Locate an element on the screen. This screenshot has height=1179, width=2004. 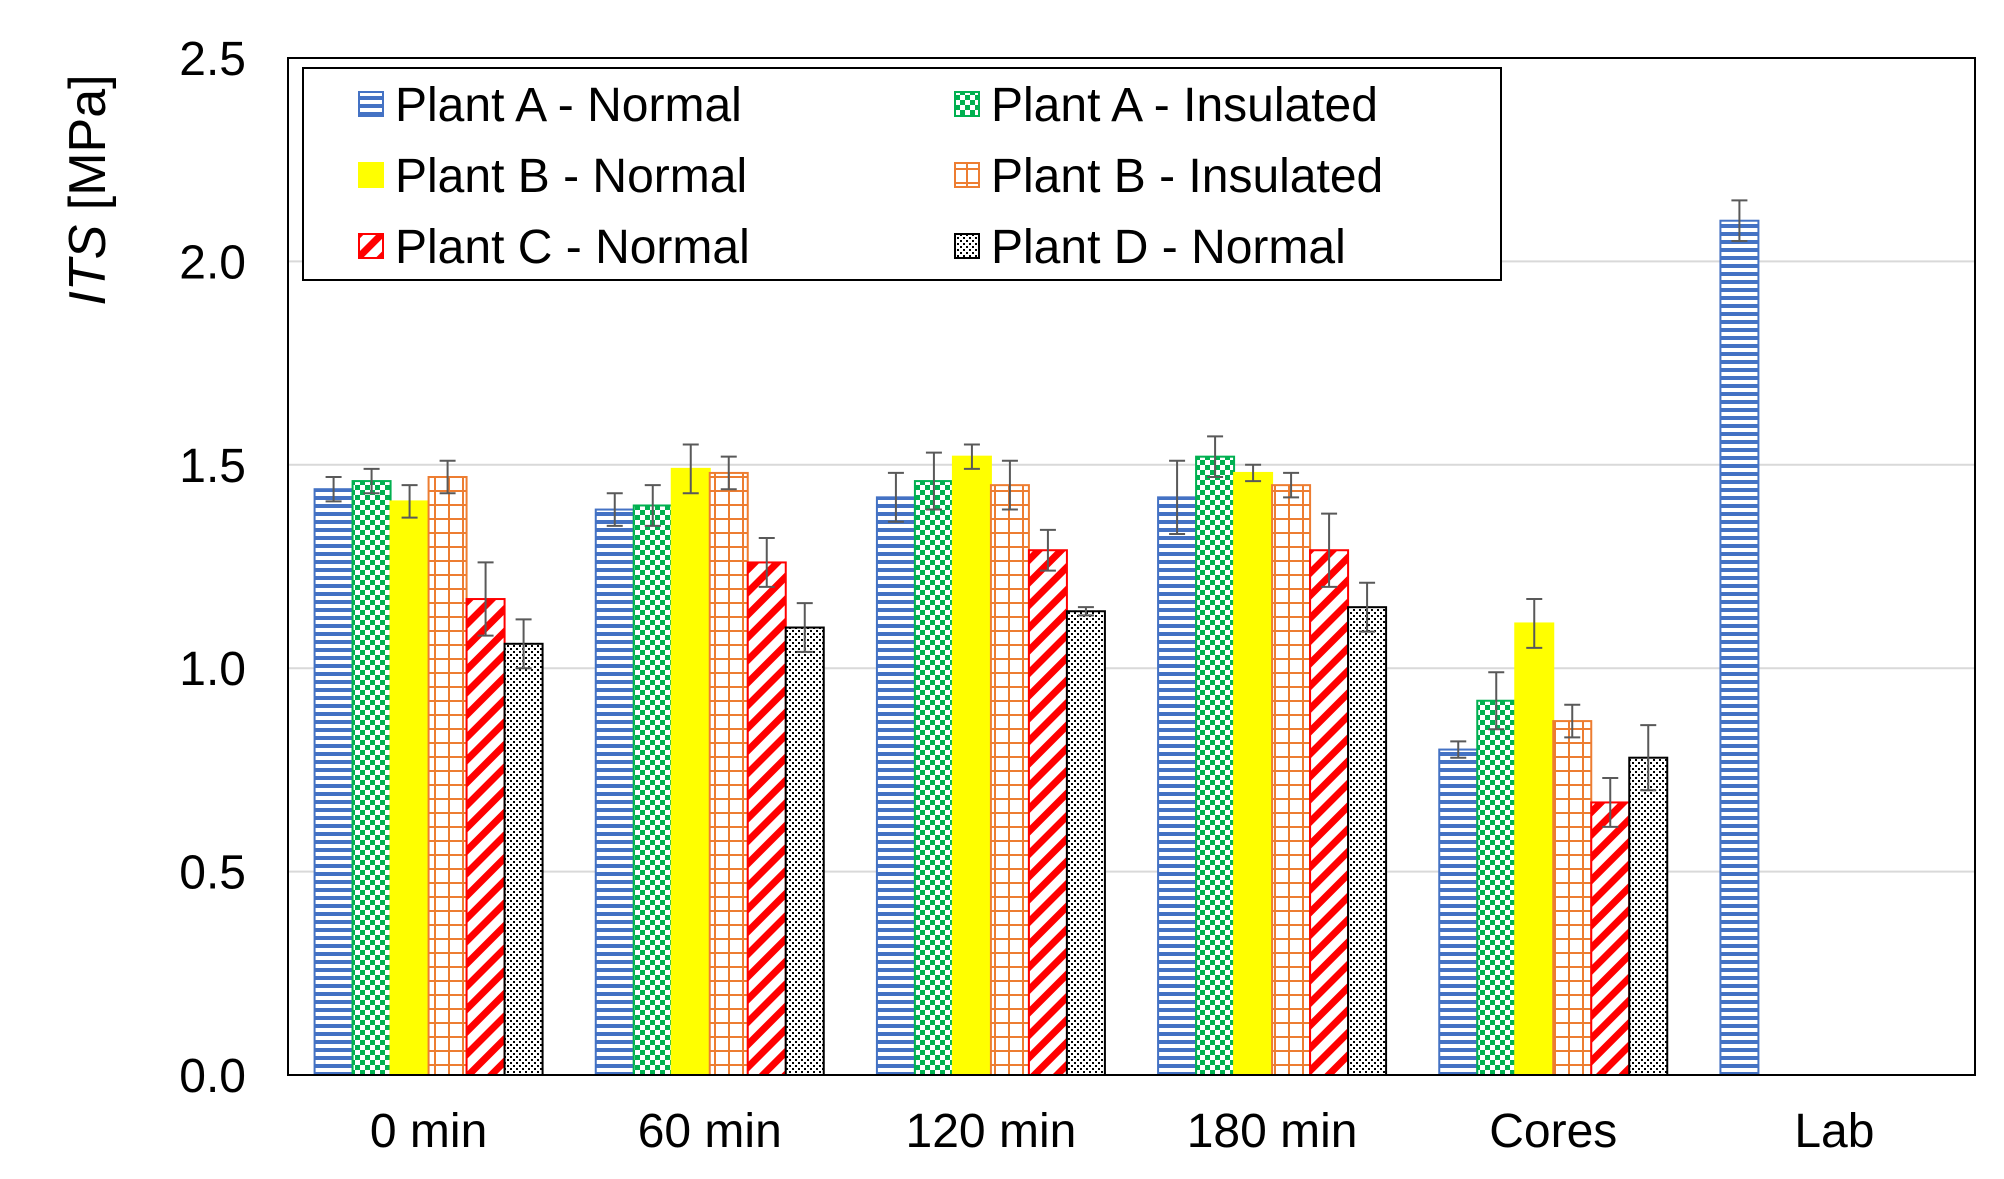
bar-plant-b-insulated-0-min is located at coordinates (447, 776).